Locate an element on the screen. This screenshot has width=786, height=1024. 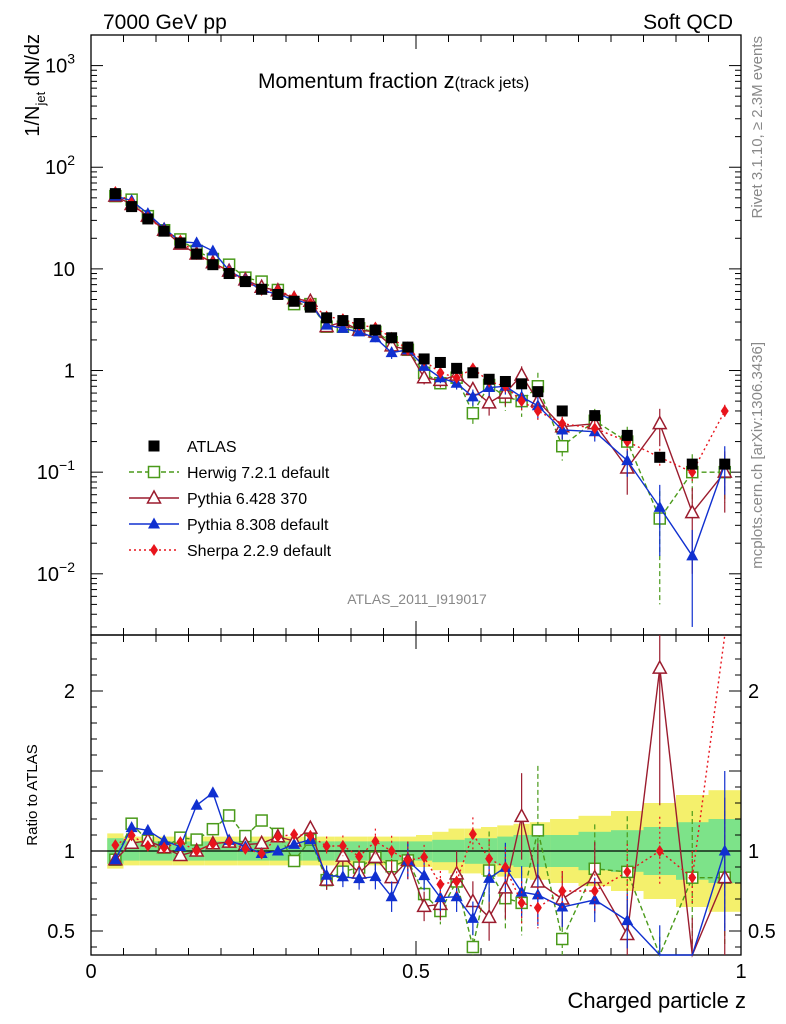
title-z: z is located at coordinates (449, 80).